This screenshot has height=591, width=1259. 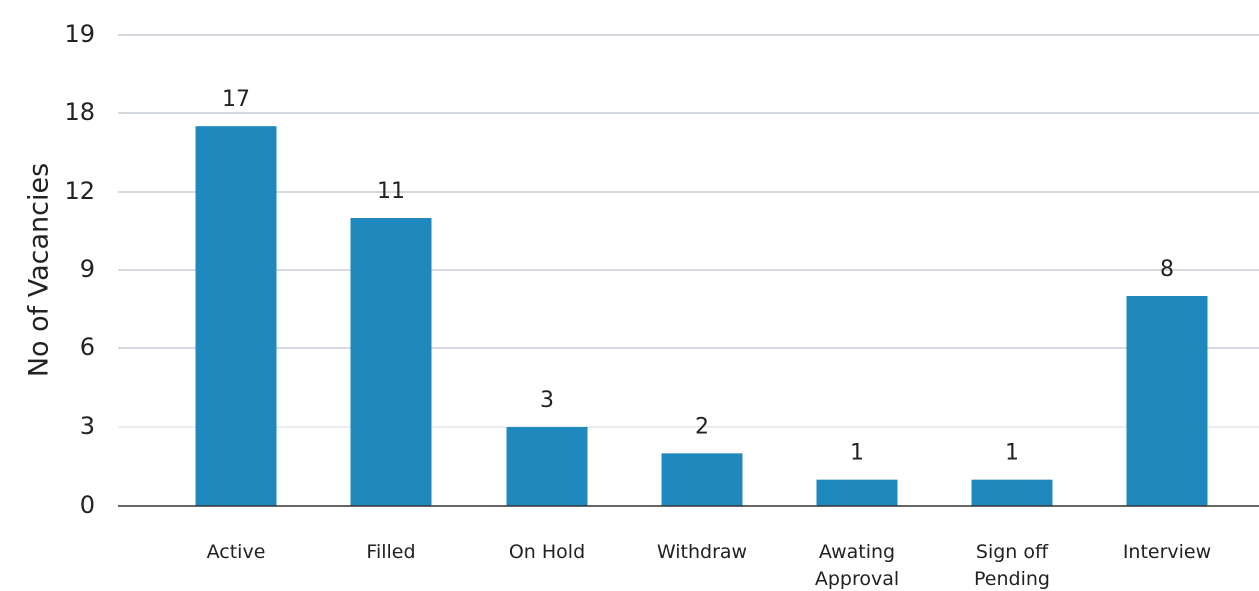 What do you see at coordinates (236, 552) in the screenshot?
I see `x-category-label: Active` at bounding box center [236, 552].